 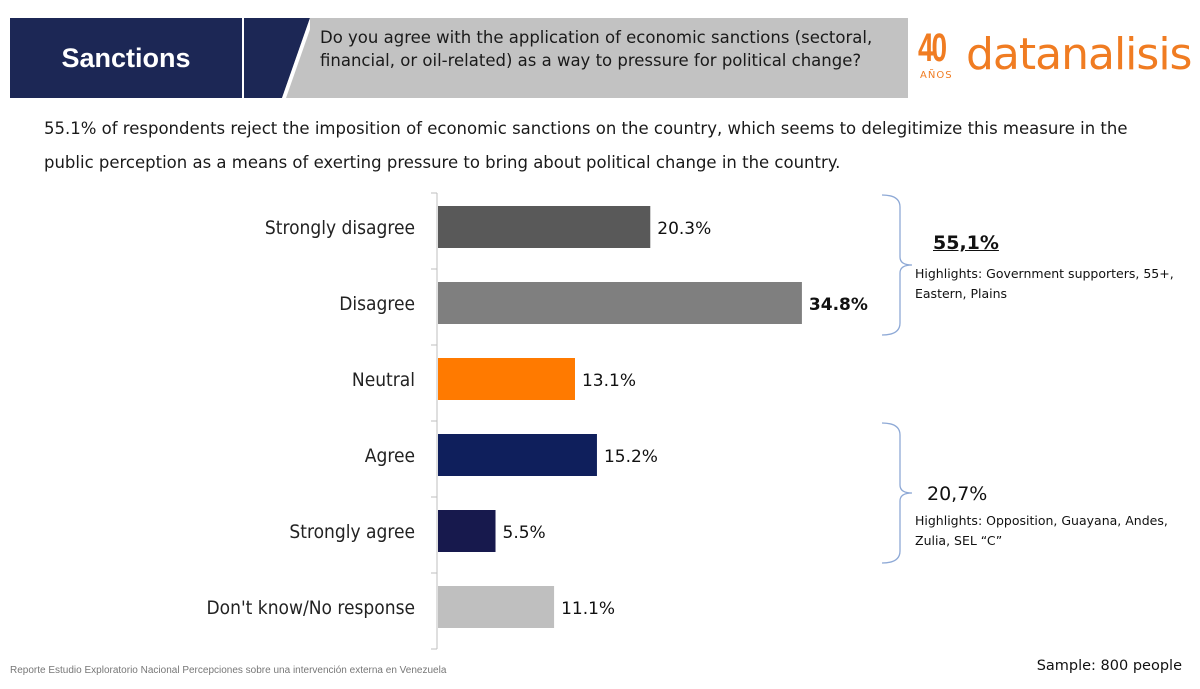 I want to click on logo-wordmark: datanalisis, so click(x=1079, y=54).